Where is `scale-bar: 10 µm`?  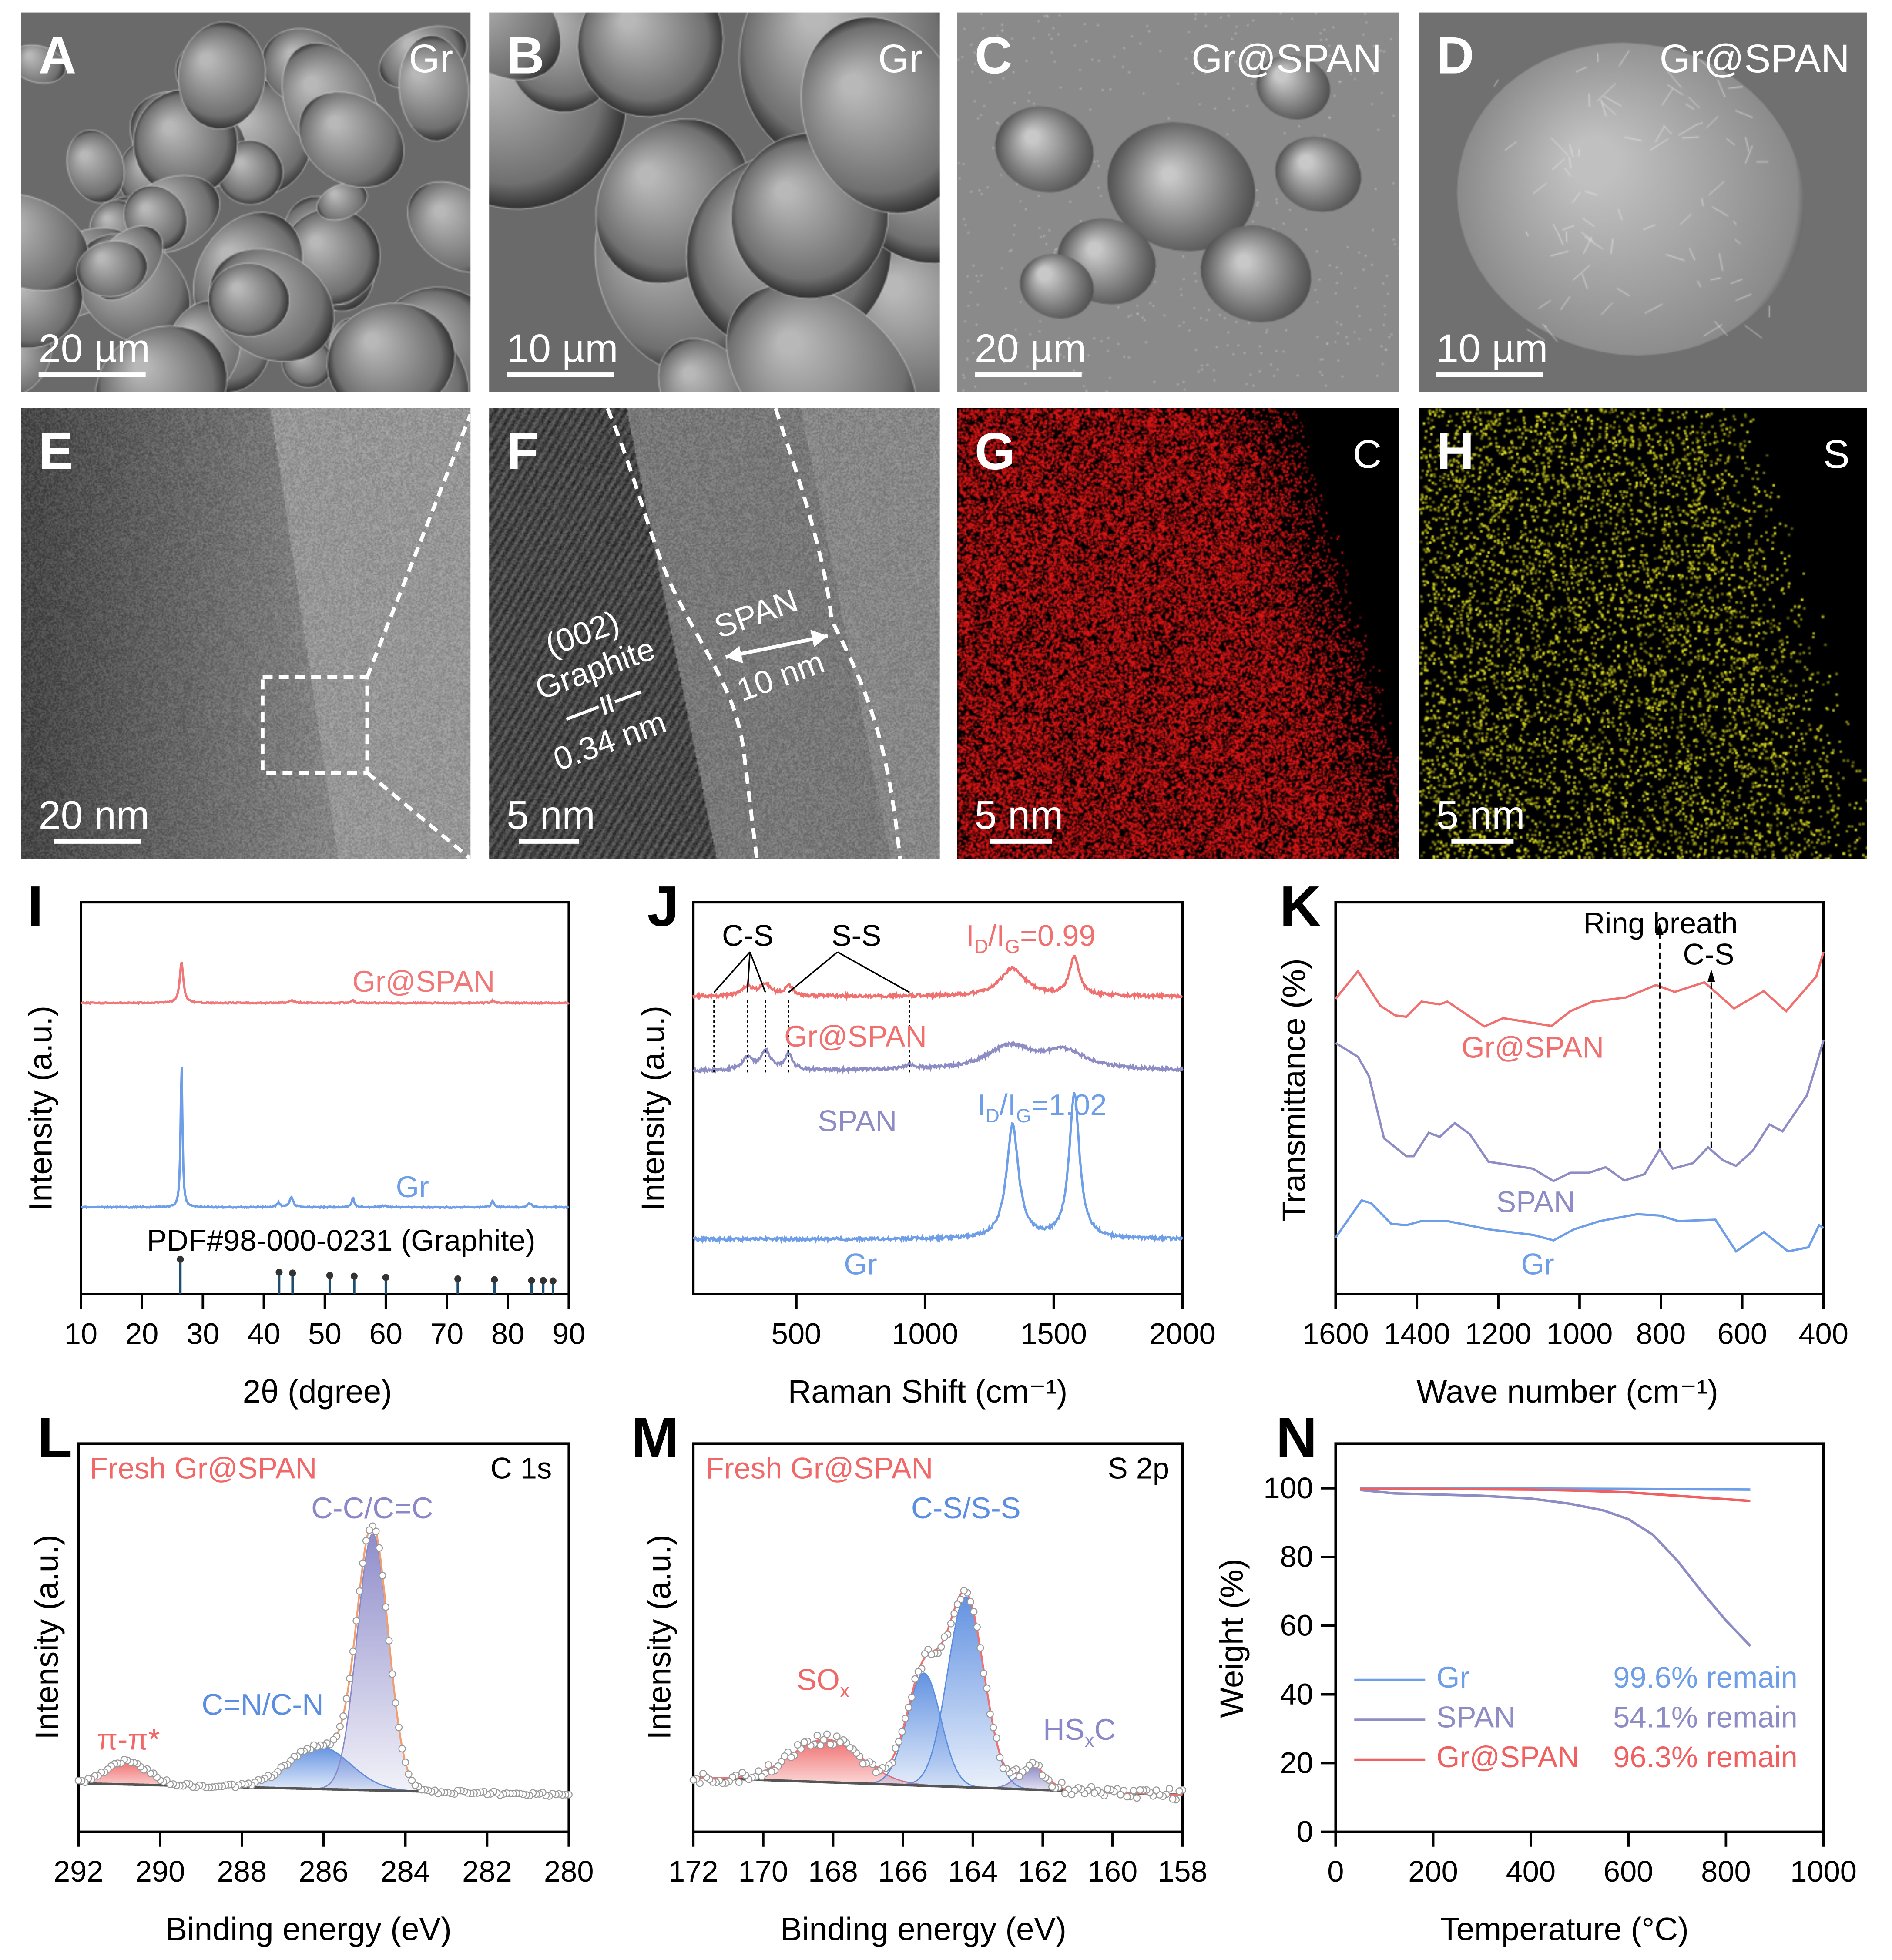
scale-bar: 10 µm is located at coordinates (562, 351).